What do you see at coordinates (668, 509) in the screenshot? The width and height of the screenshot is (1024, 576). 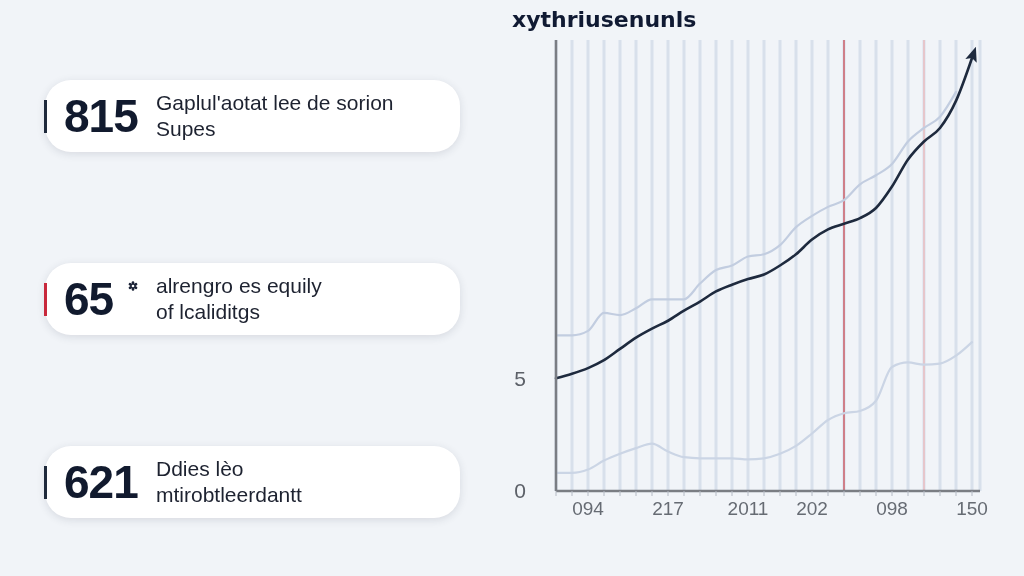 I see `x-tick-label: 217` at bounding box center [668, 509].